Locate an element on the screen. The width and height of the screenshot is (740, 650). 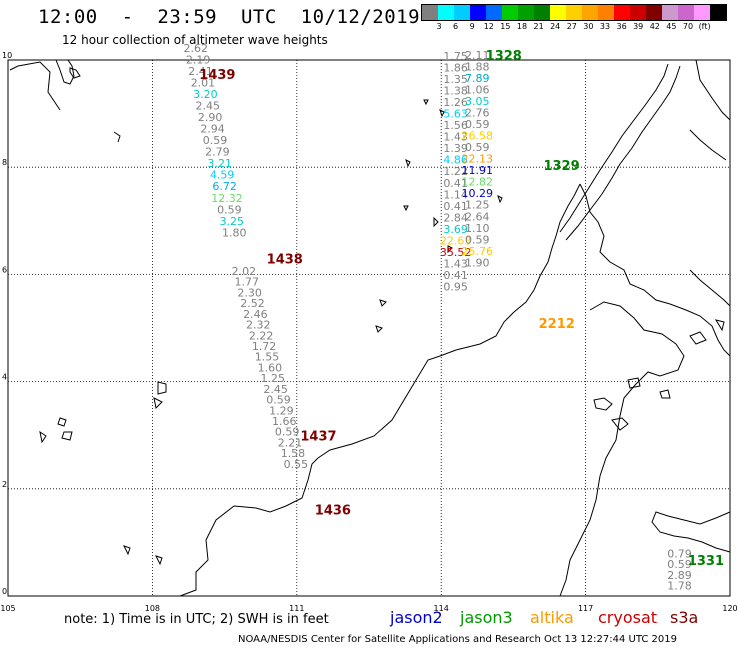
wave-height-value: 2.46 is located at coordinates (255, 314).